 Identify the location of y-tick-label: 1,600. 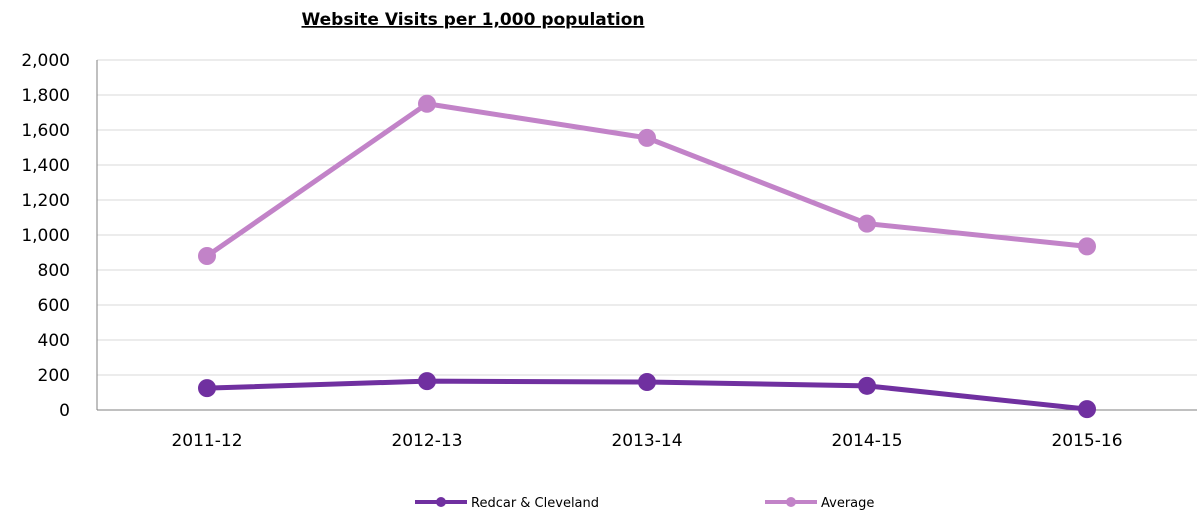
(45, 131).